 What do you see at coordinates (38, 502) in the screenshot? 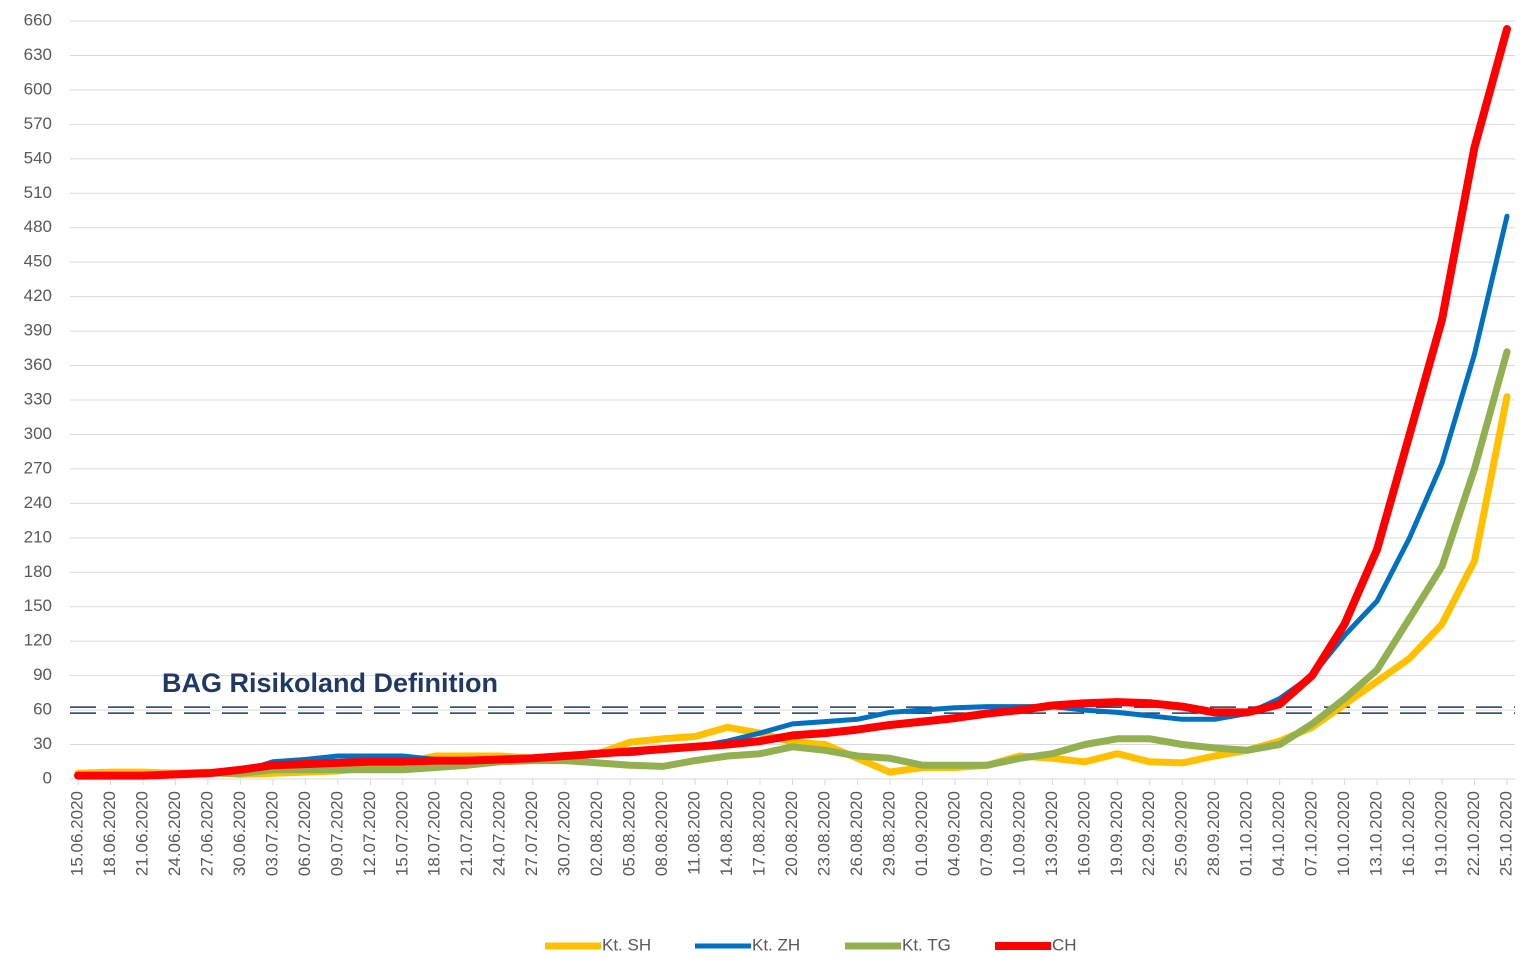
I see `y-tick-label: 240` at bounding box center [38, 502].